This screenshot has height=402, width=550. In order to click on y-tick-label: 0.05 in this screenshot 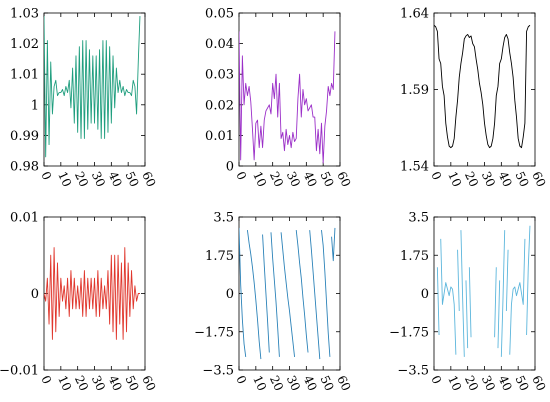, I will do `click(219, 14)`.